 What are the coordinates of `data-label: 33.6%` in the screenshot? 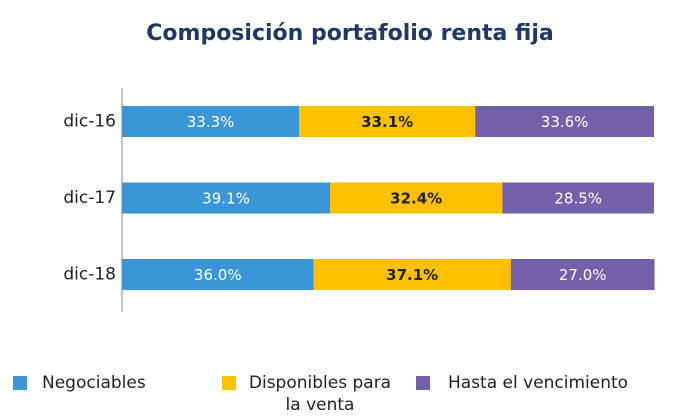 It's located at (565, 122).